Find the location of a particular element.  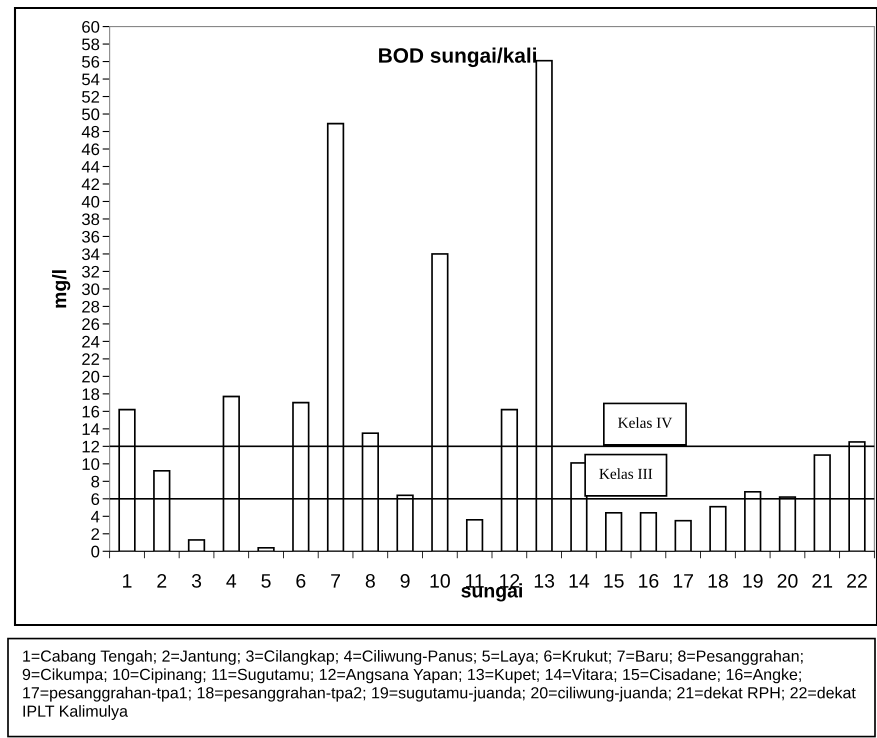

x-tick-label: 6 is located at coordinates (301, 581).